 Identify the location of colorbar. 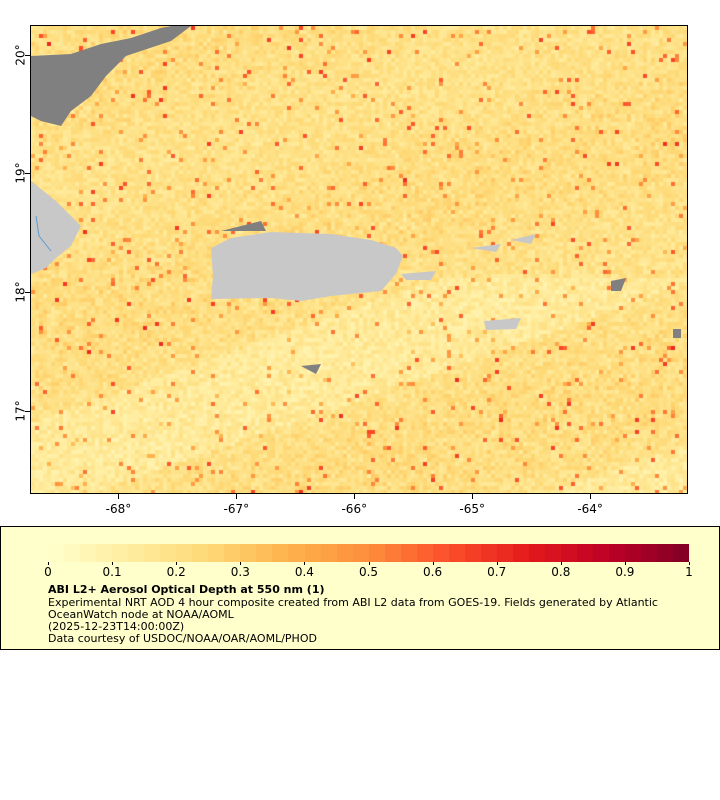
(369, 553).